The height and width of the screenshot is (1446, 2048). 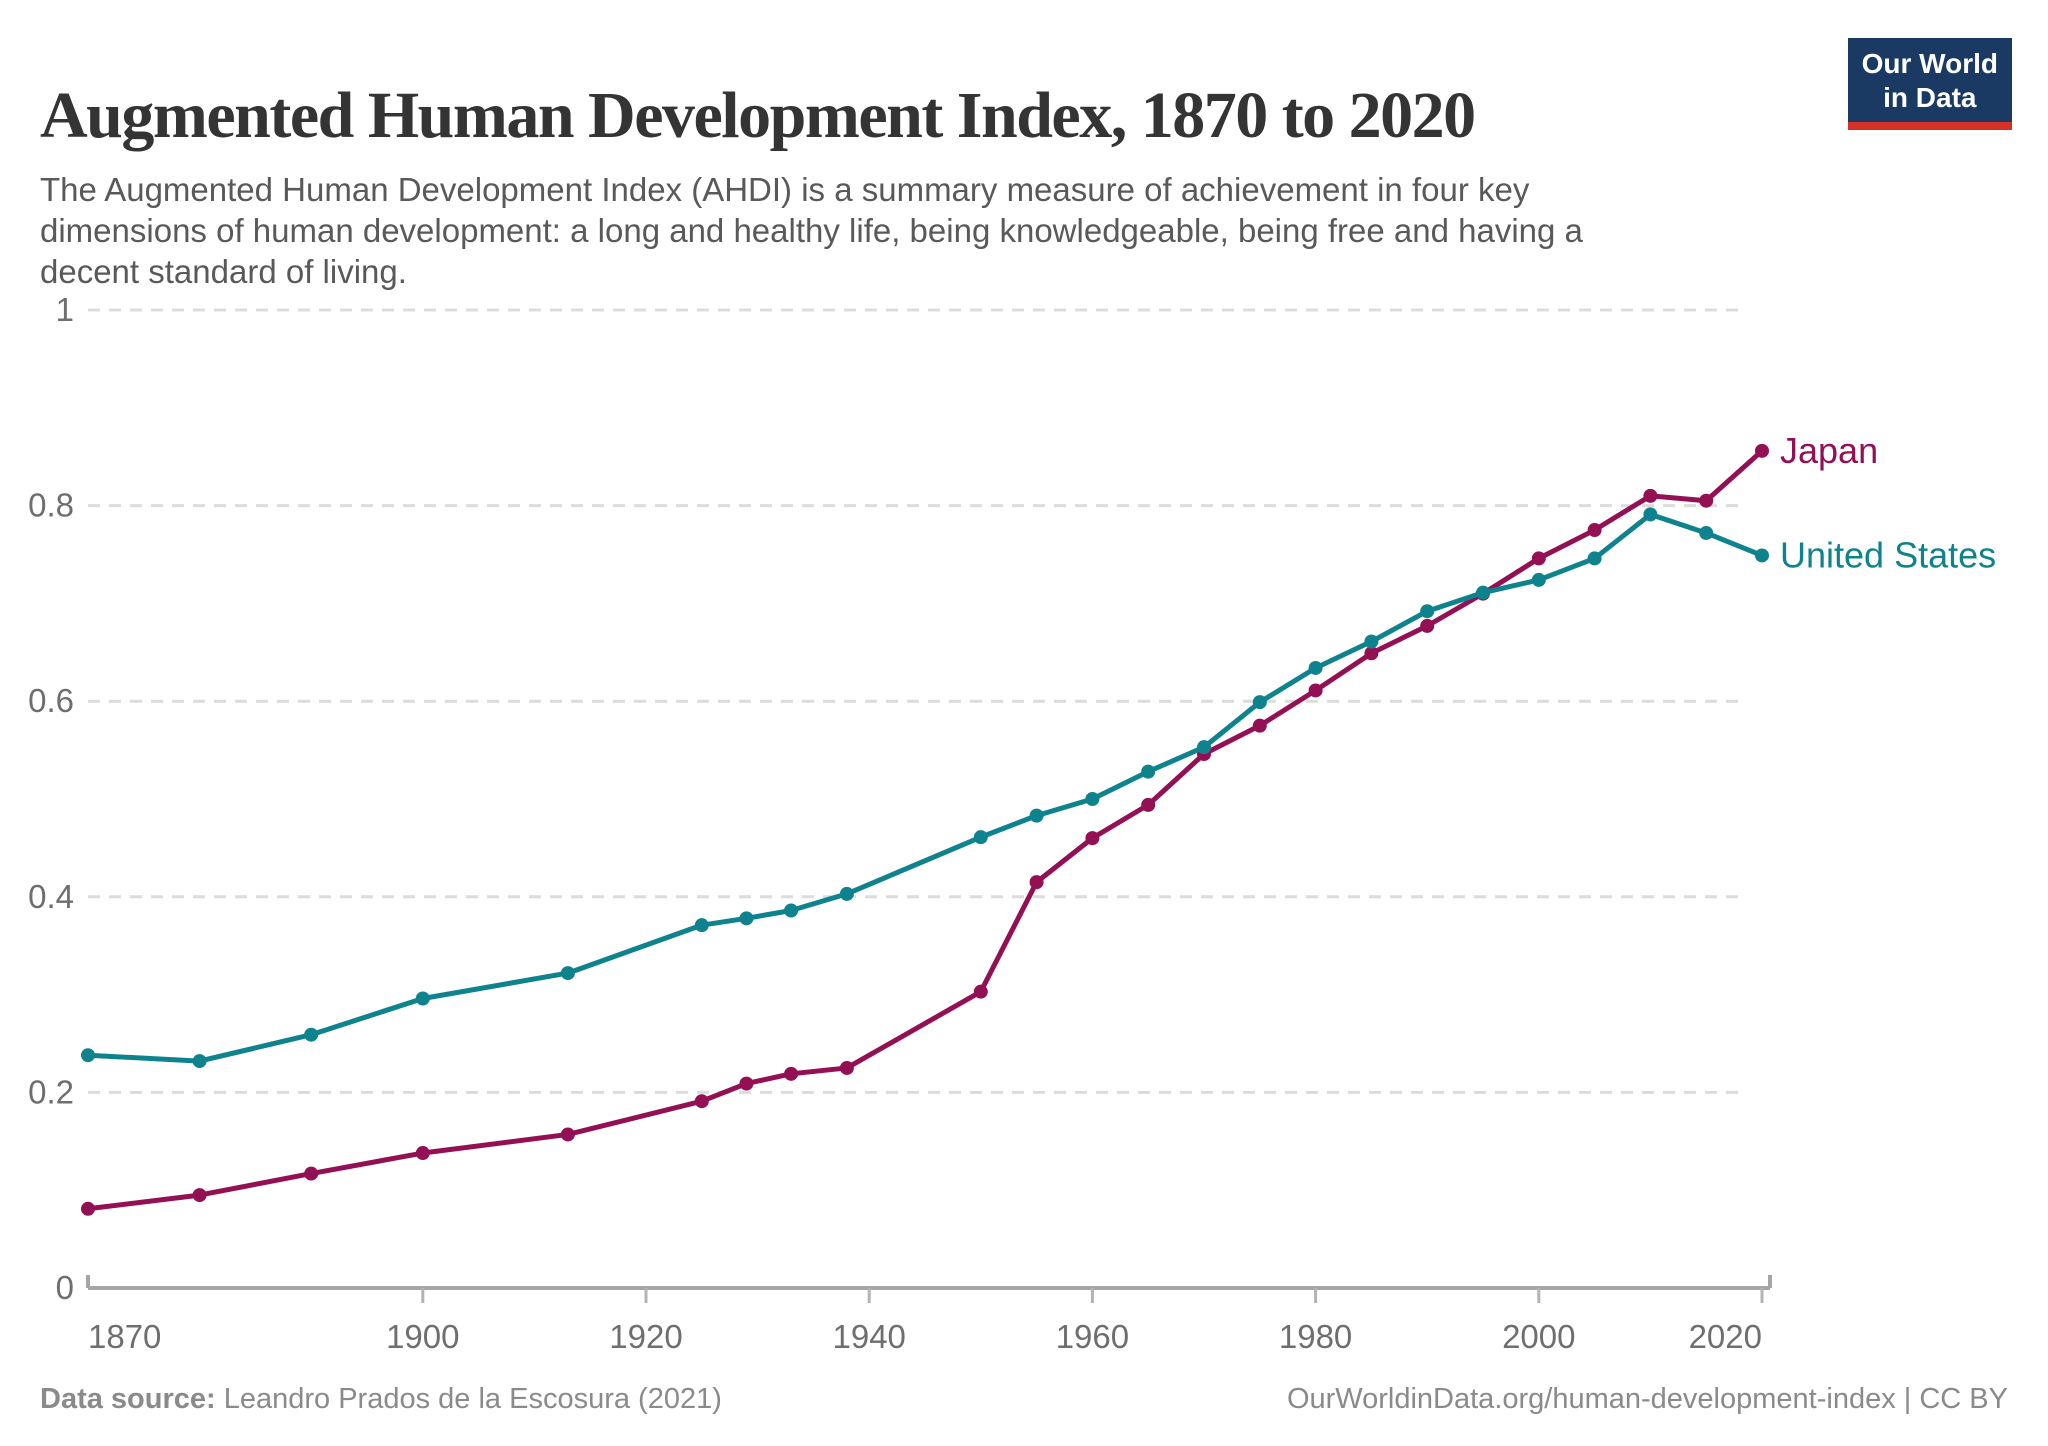 What do you see at coordinates (1259, 702) in the screenshot?
I see `series-point-1-1975` at bounding box center [1259, 702].